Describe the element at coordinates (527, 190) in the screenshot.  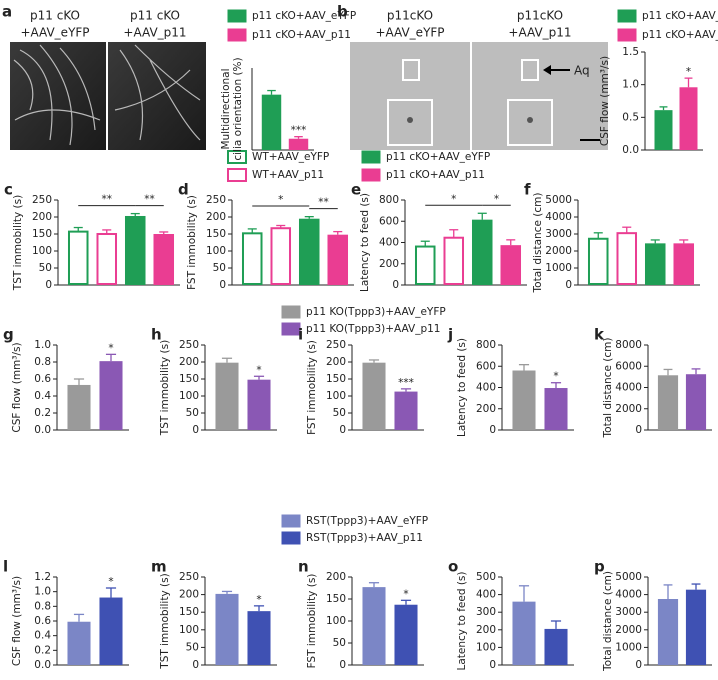
I see `panel-letter: f` at that location.